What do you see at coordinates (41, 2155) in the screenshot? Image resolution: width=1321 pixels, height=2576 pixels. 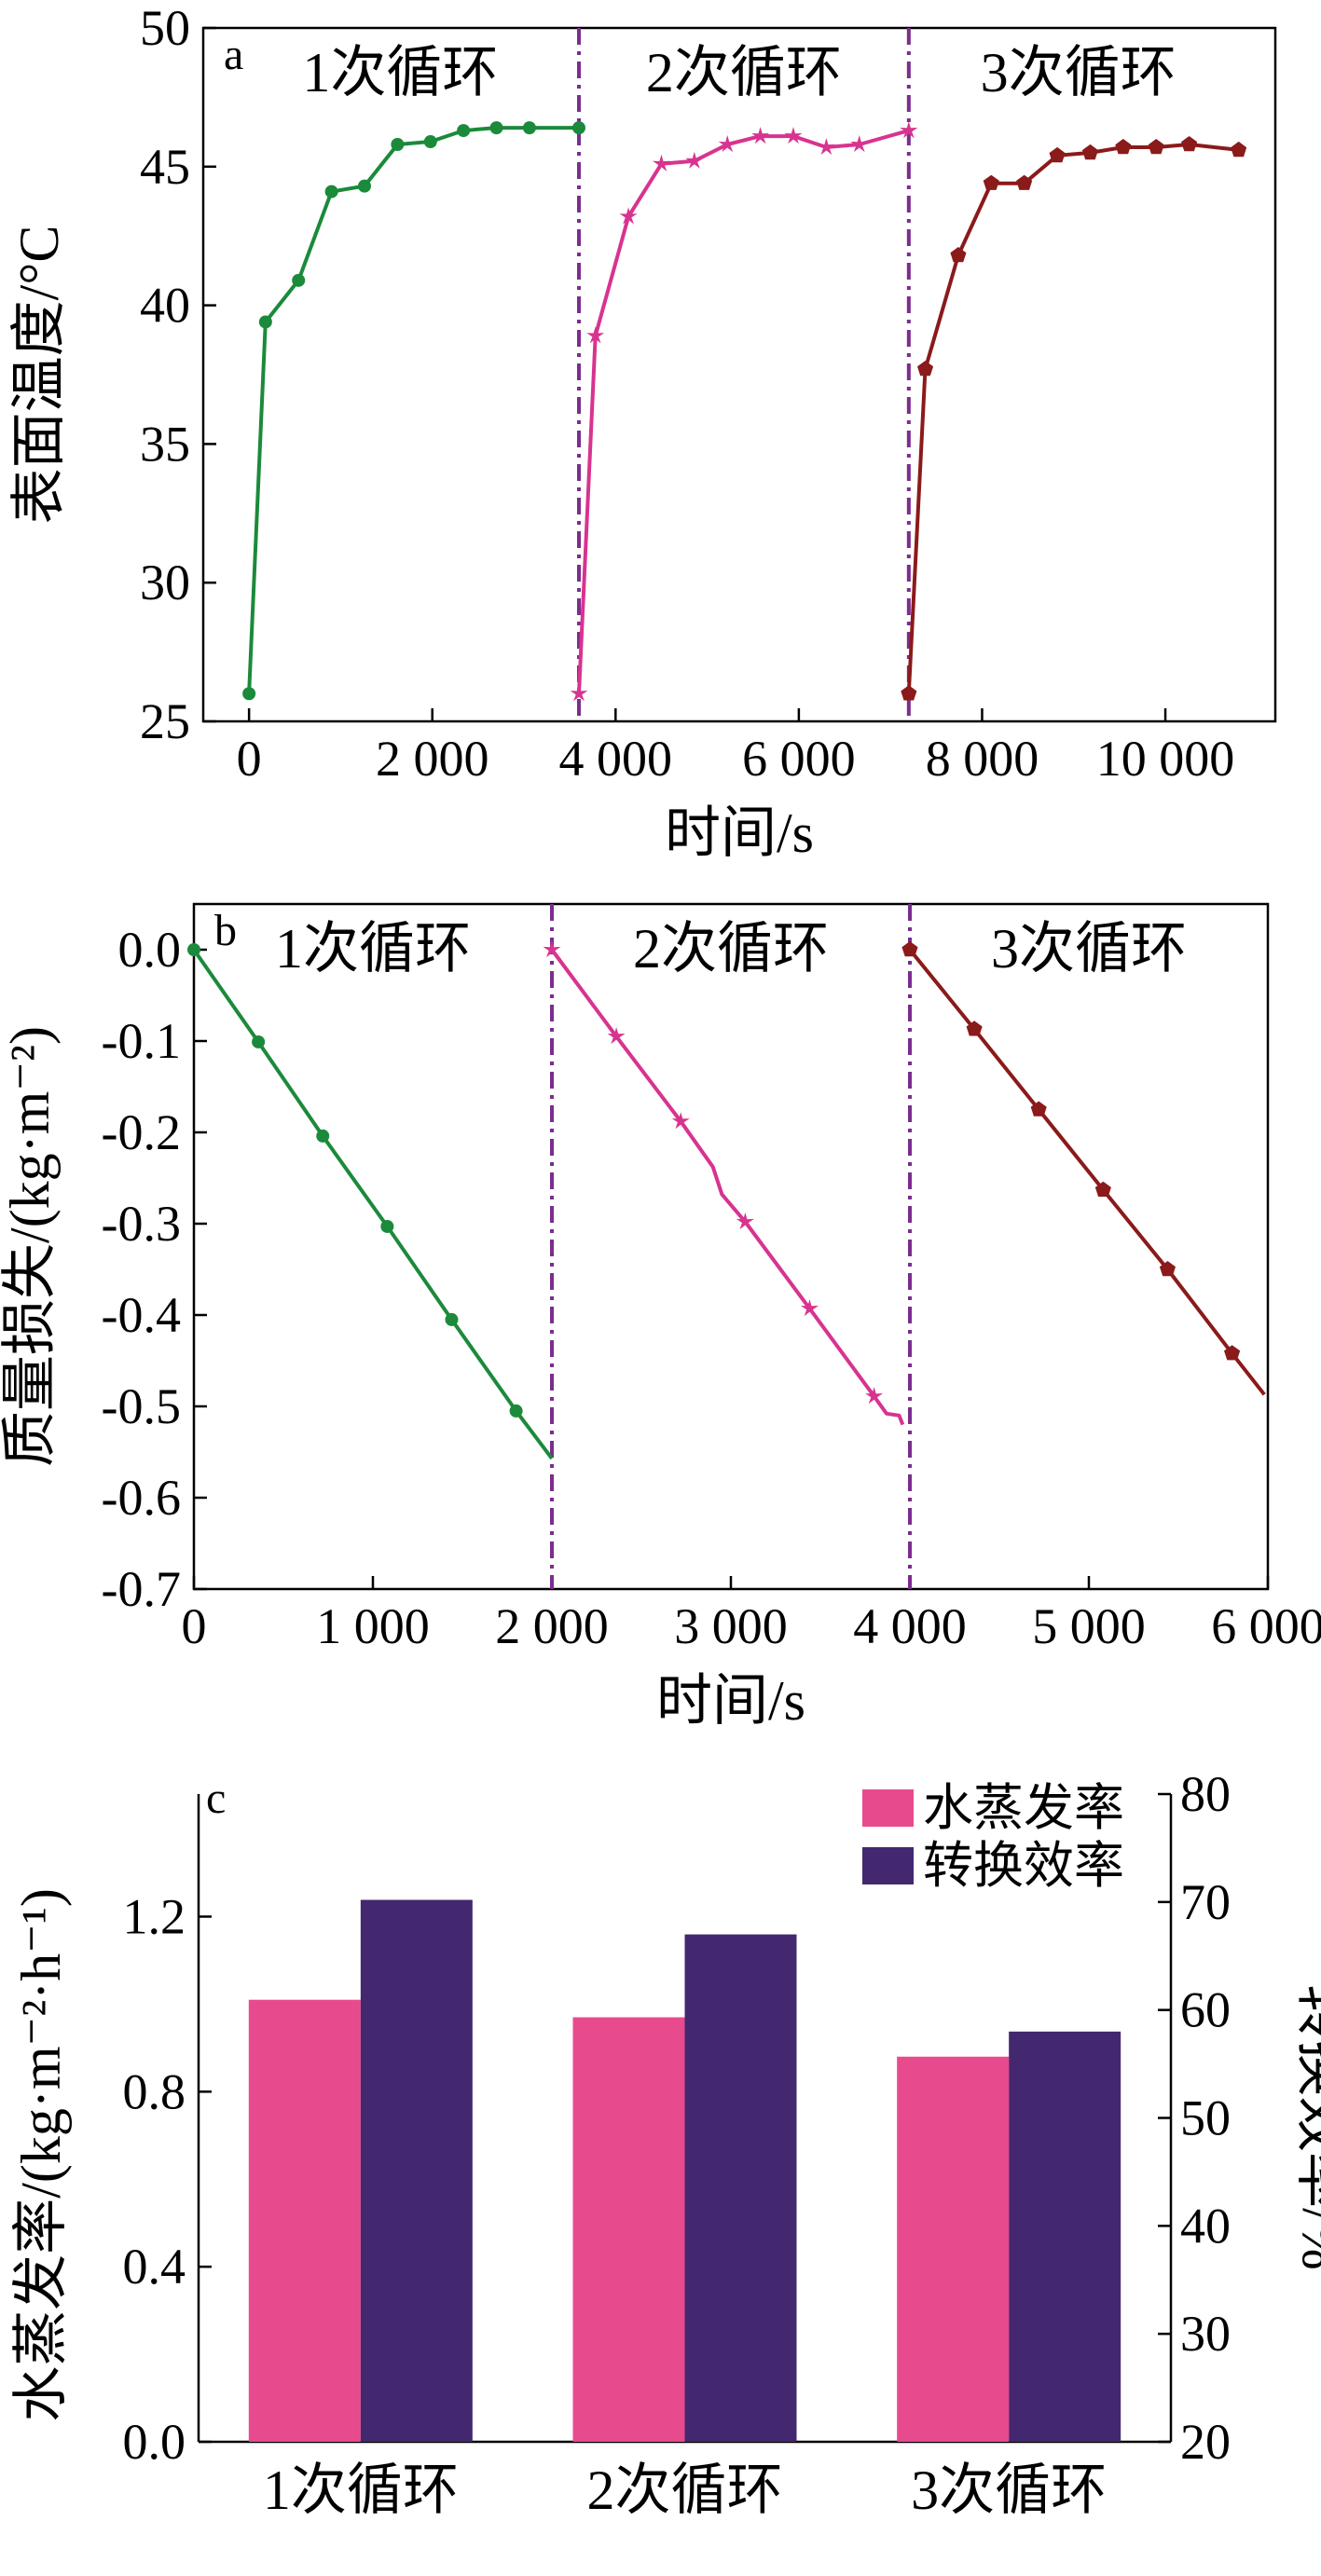 I see `left-axis-label: 水蒸发率/(kg·m⁻²·h⁻¹)` at bounding box center [41, 2155].